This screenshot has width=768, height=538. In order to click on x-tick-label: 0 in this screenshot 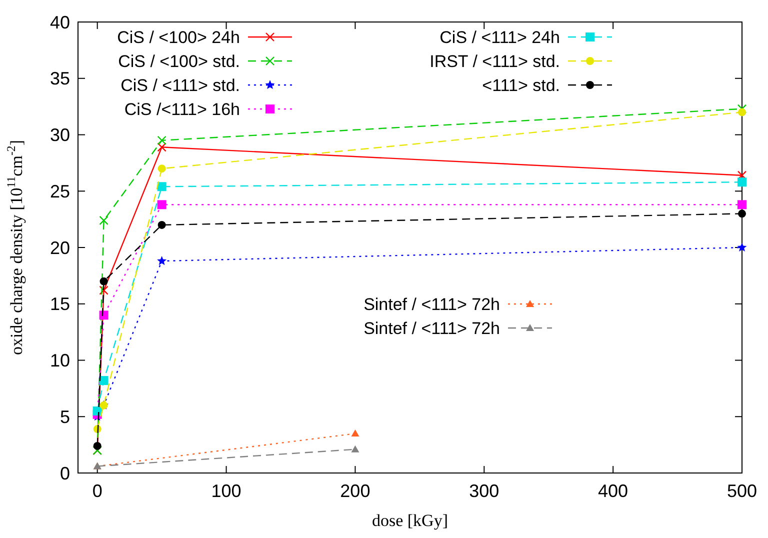, I will do `click(97, 491)`.